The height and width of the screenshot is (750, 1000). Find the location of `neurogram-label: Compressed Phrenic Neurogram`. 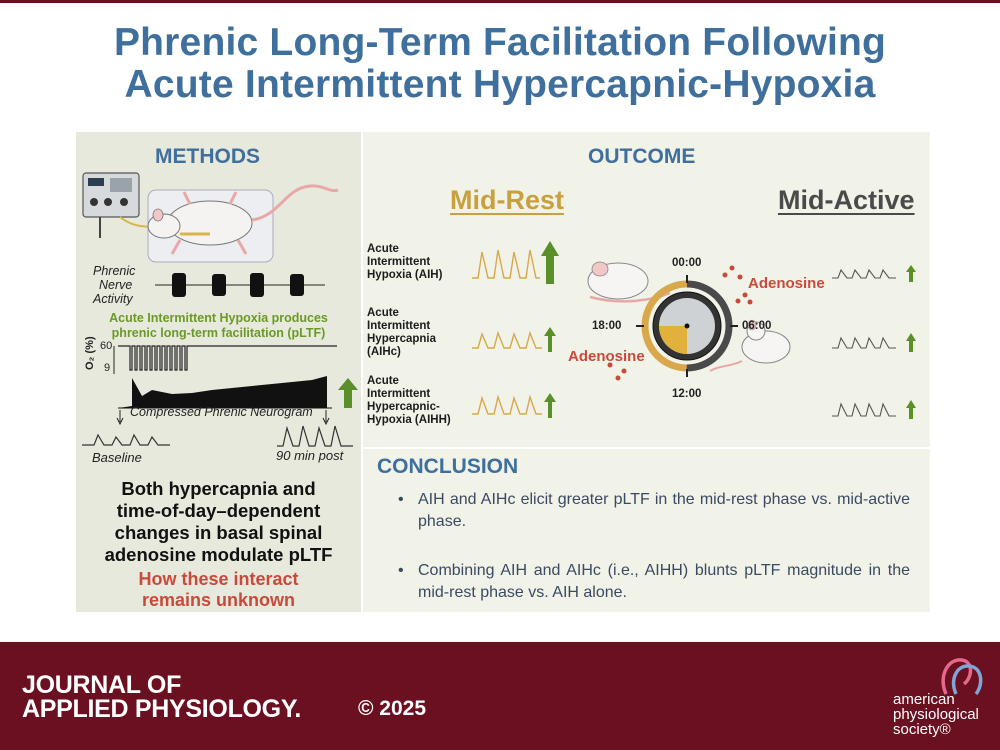

neurogram-label: Compressed Phrenic Neurogram is located at coordinates (221, 412).